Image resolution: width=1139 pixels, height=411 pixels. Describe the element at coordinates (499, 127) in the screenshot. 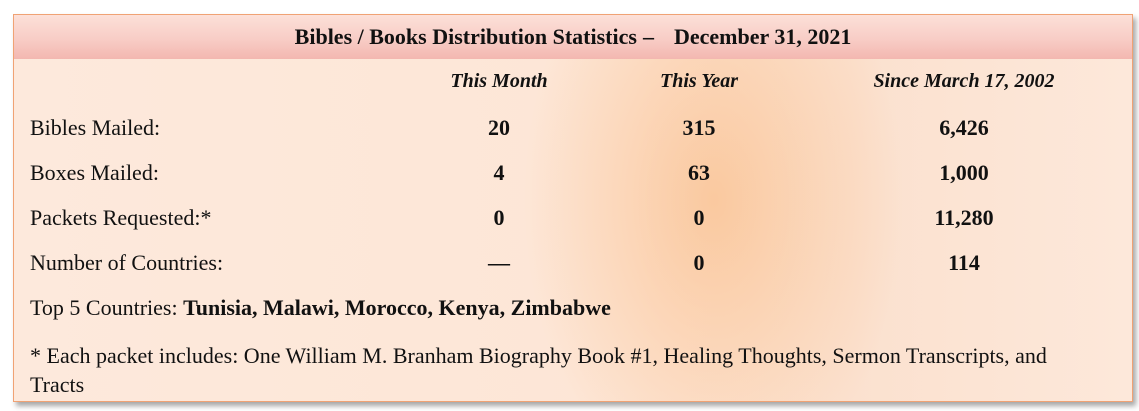

I see `value-this-month: 20` at that location.